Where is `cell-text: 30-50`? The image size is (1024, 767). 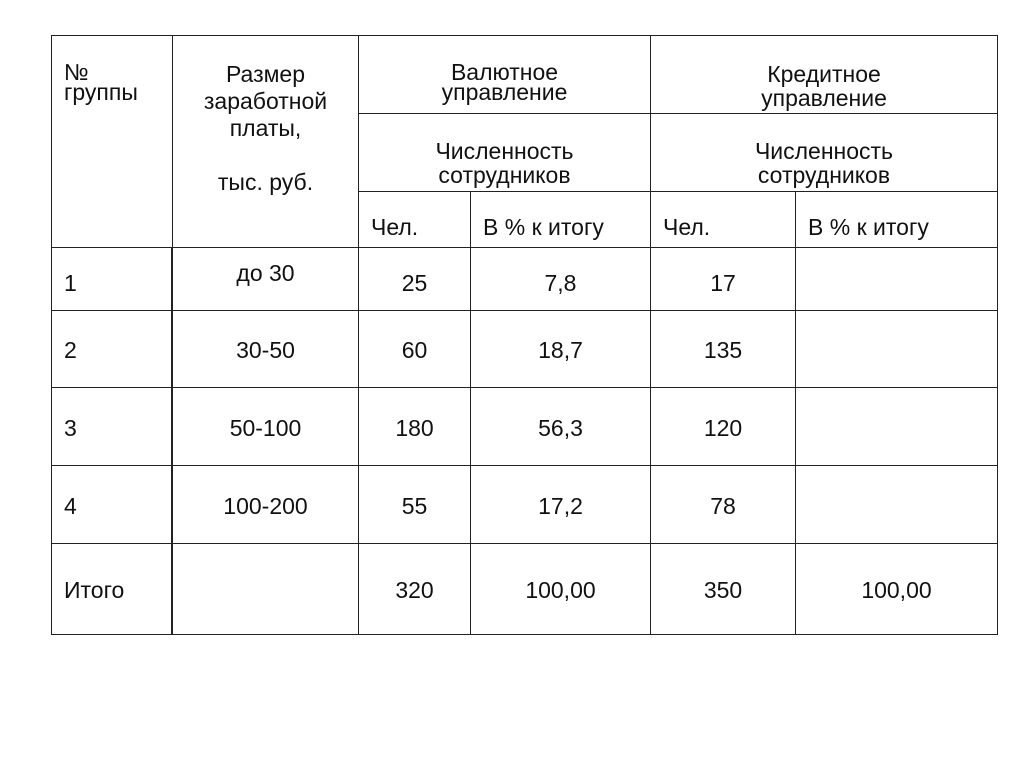
cell-text: 30-50 is located at coordinates (265, 350).